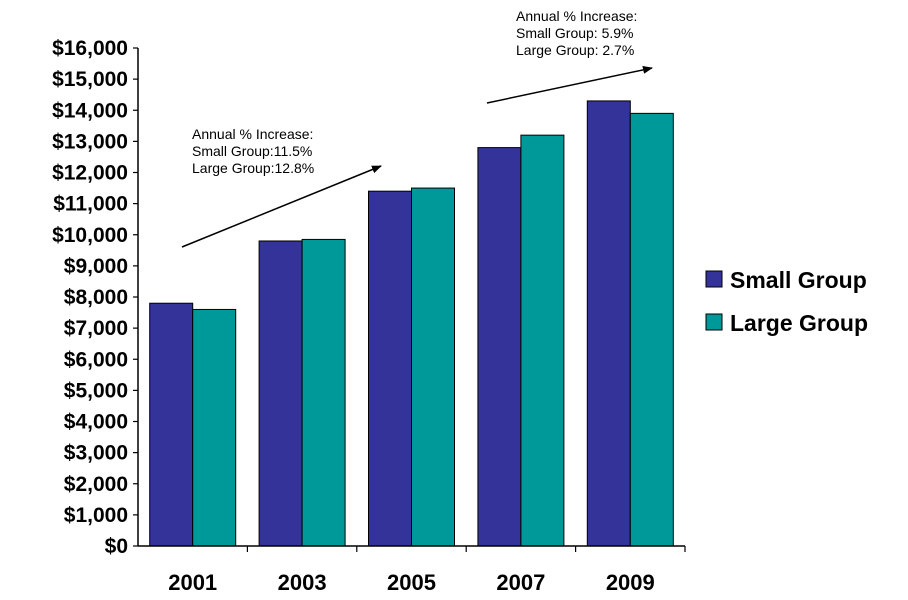 The image size is (908, 600). Describe the element at coordinates (90, 235) in the screenshot. I see `y-tick-label: $10,000` at that location.